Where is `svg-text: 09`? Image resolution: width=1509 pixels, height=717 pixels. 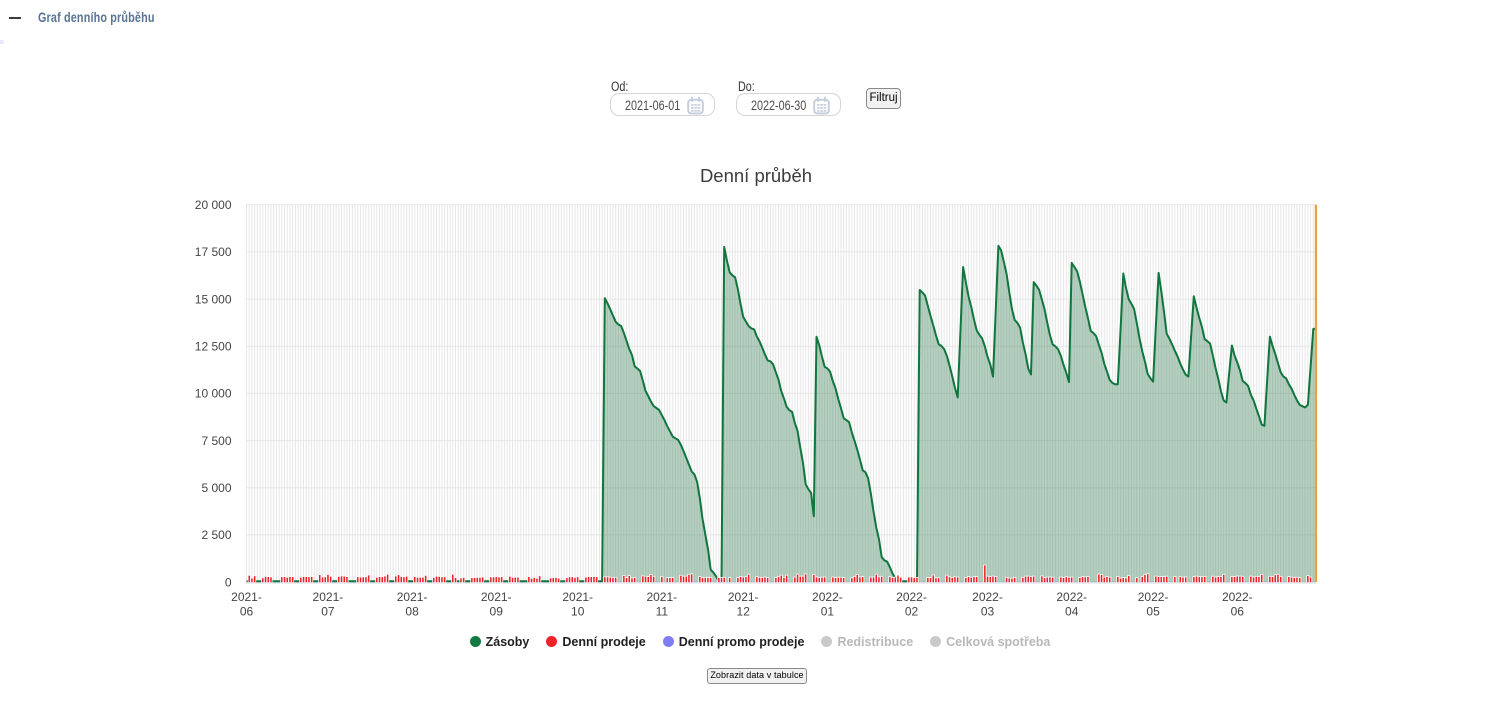
svg-text: 09 is located at coordinates (497, 611).